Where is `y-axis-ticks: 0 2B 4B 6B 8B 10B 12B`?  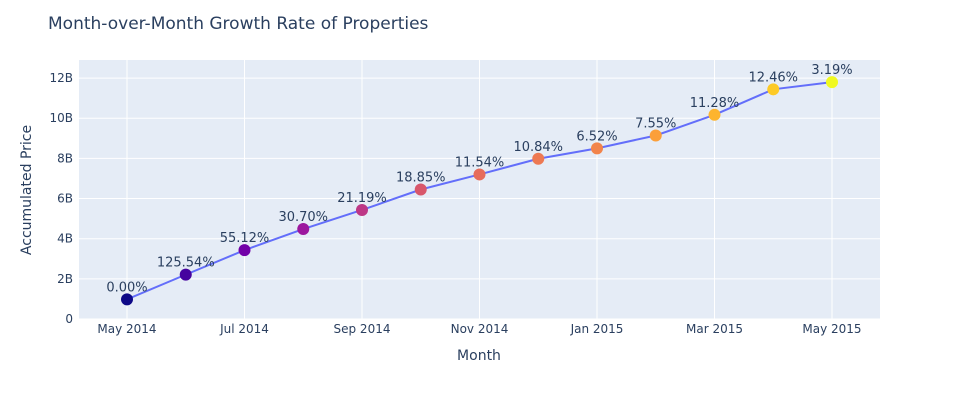 y-axis-ticks: 0 2B 4B 6B 8B 10B 12B is located at coordinates (61, 198).